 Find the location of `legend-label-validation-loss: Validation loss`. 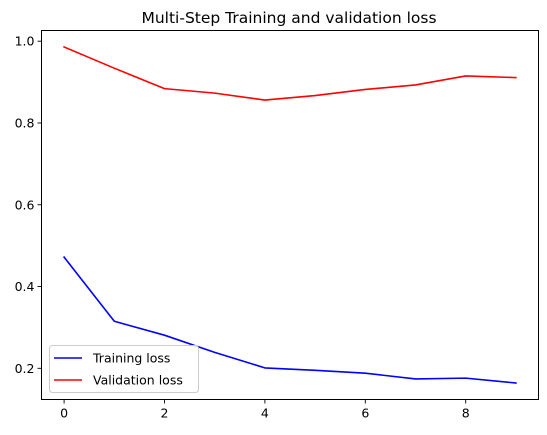

legend-label-validation-loss: Validation loss is located at coordinates (138, 380).